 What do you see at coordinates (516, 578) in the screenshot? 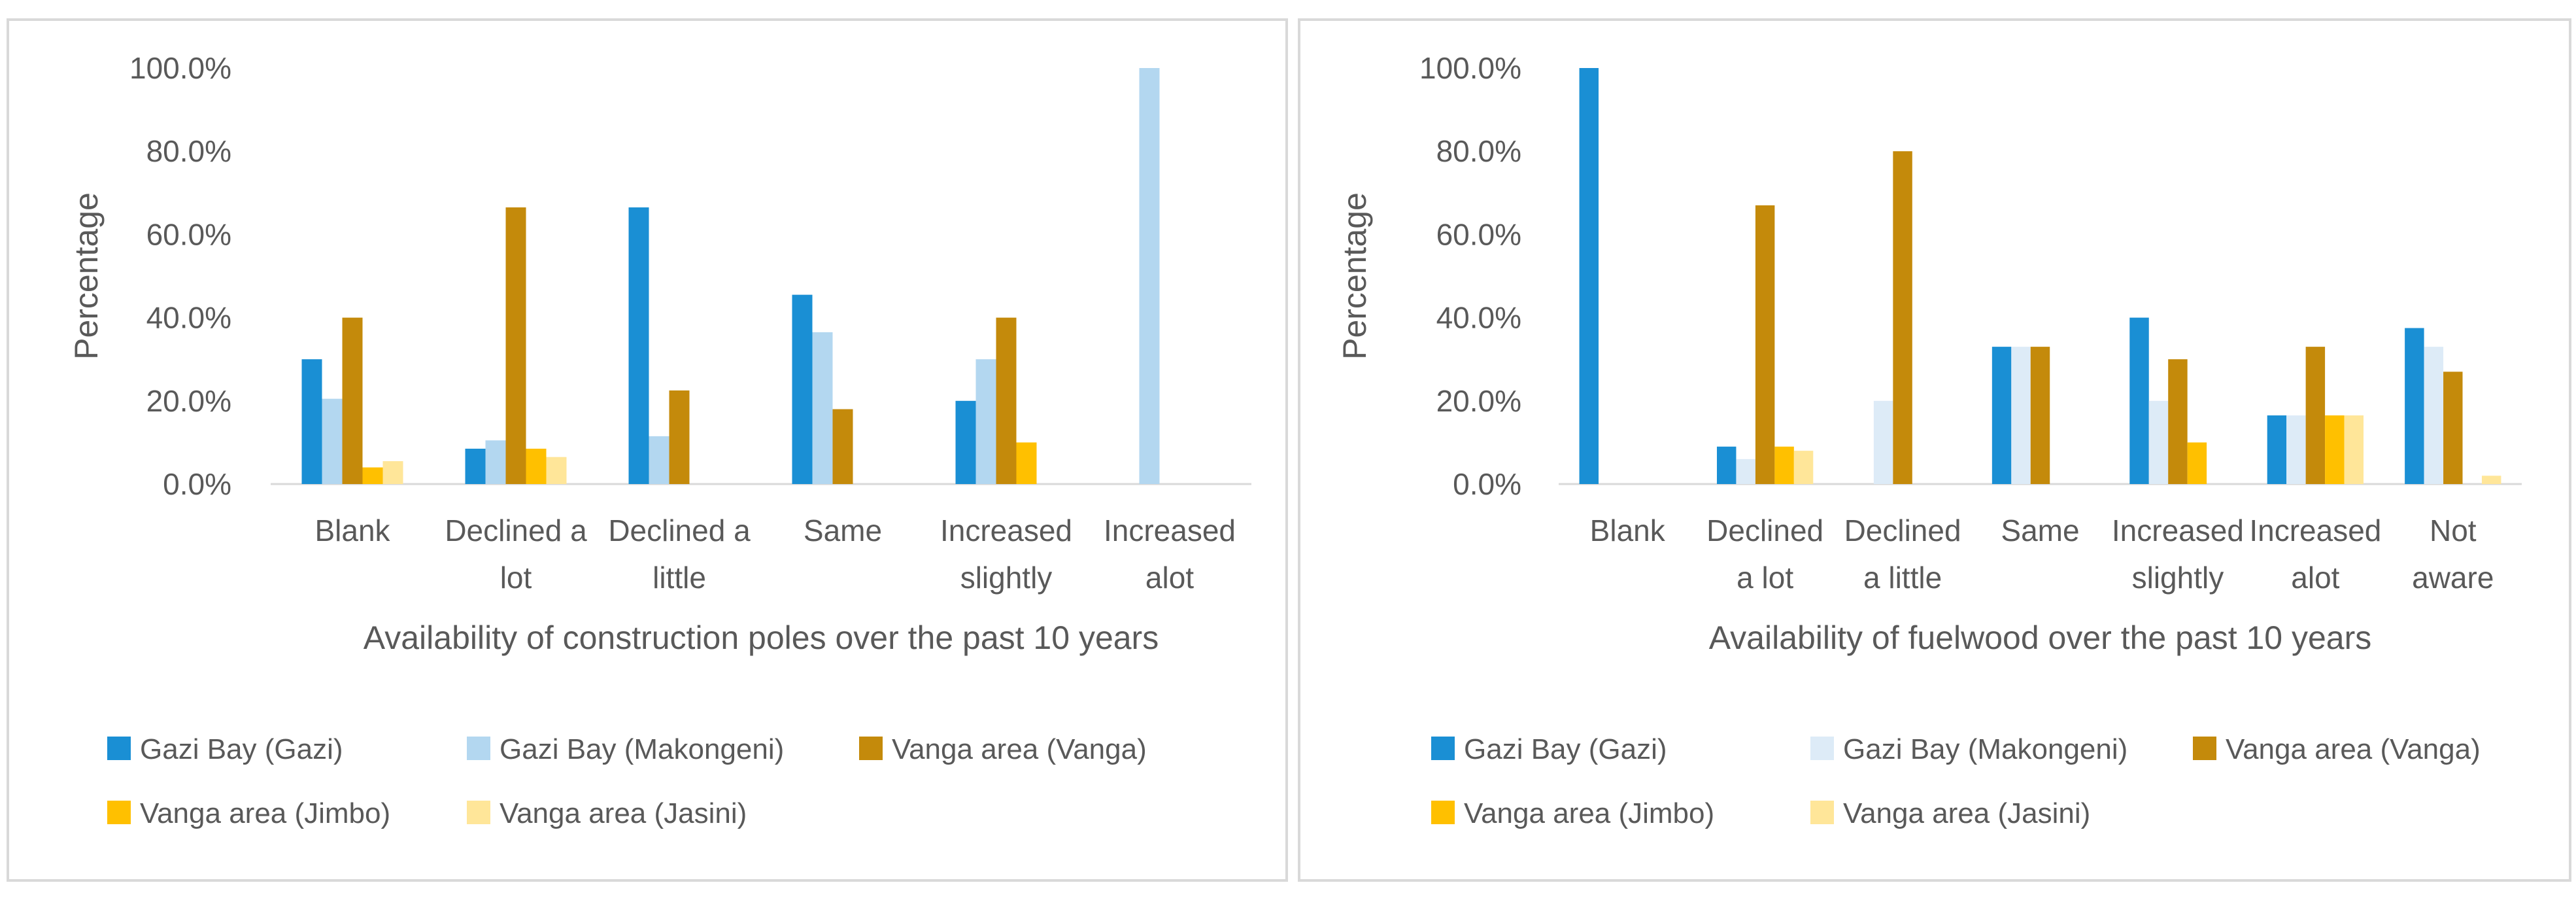
I see `x-category-label: lot` at bounding box center [516, 578].